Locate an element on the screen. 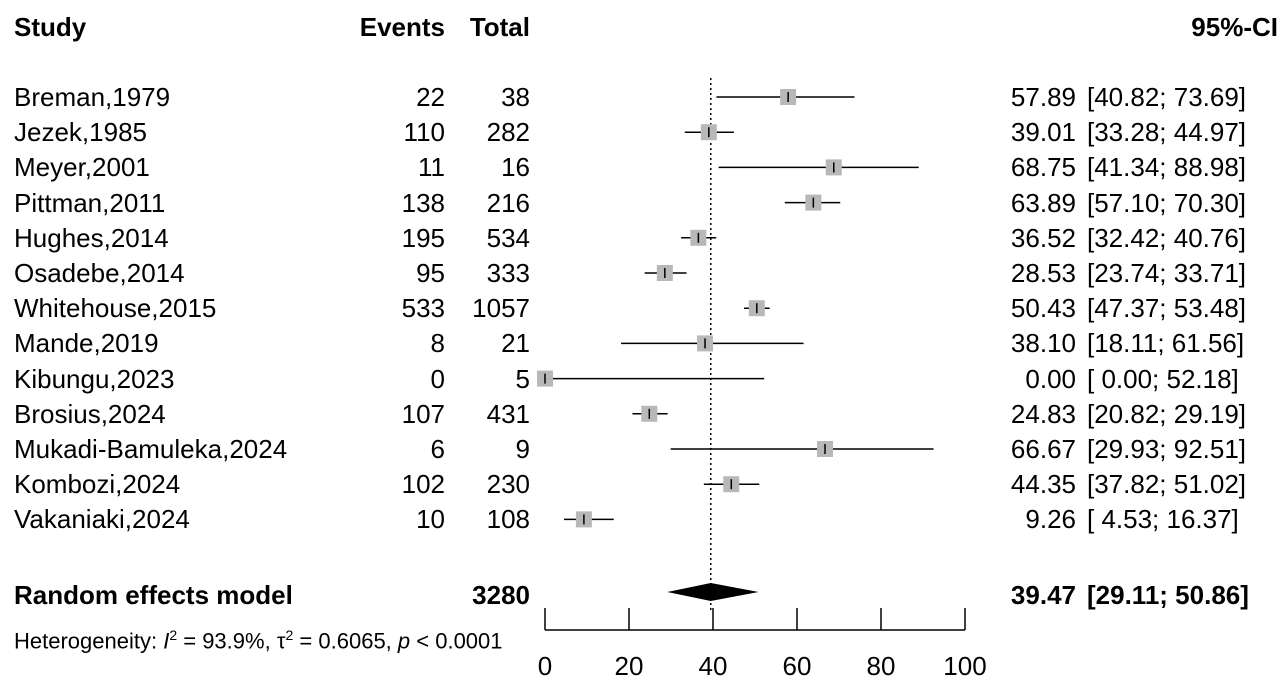  study-total: 9 is located at coordinates (522, 449).